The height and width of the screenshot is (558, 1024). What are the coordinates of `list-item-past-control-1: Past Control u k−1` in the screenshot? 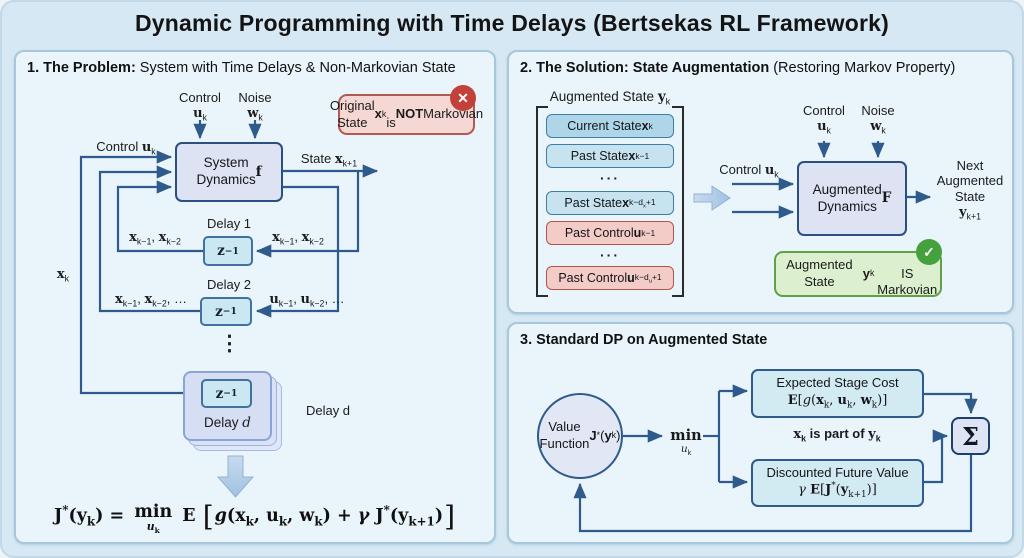 It's located at (610, 233).